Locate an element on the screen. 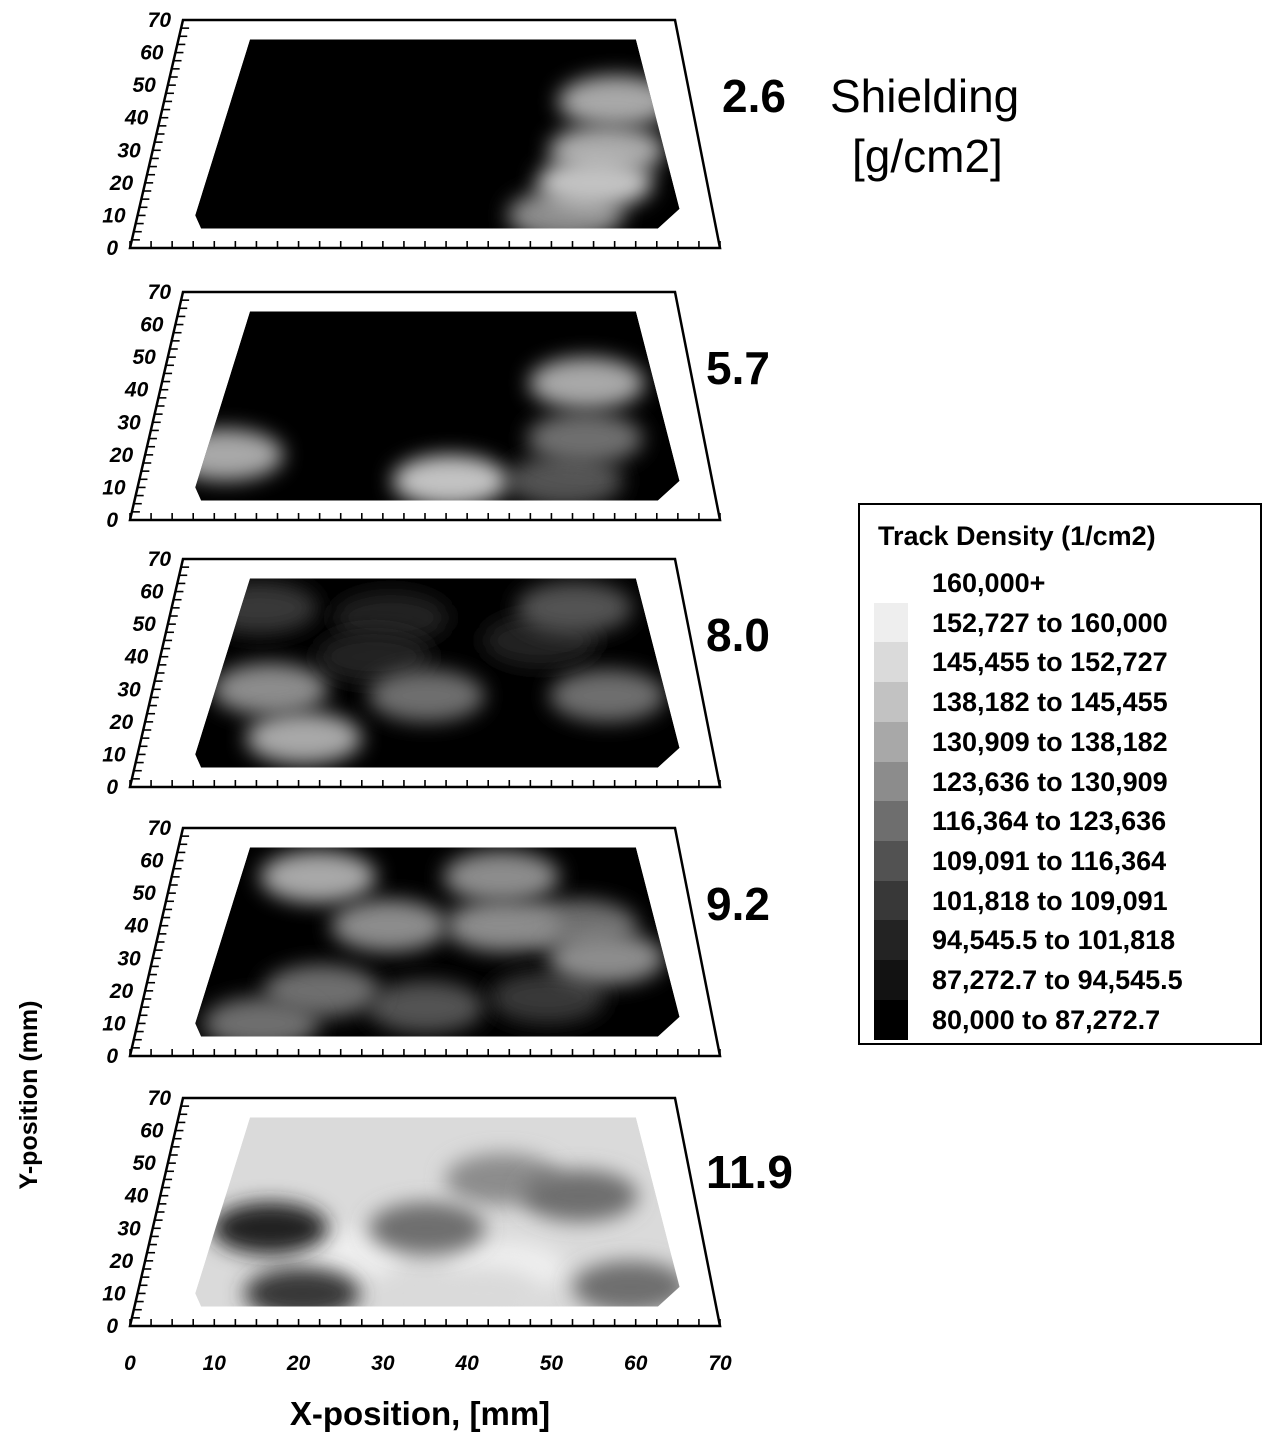  legend-label: 87,272.7 to 94,545.5 is located at coordinates (1057, 980).